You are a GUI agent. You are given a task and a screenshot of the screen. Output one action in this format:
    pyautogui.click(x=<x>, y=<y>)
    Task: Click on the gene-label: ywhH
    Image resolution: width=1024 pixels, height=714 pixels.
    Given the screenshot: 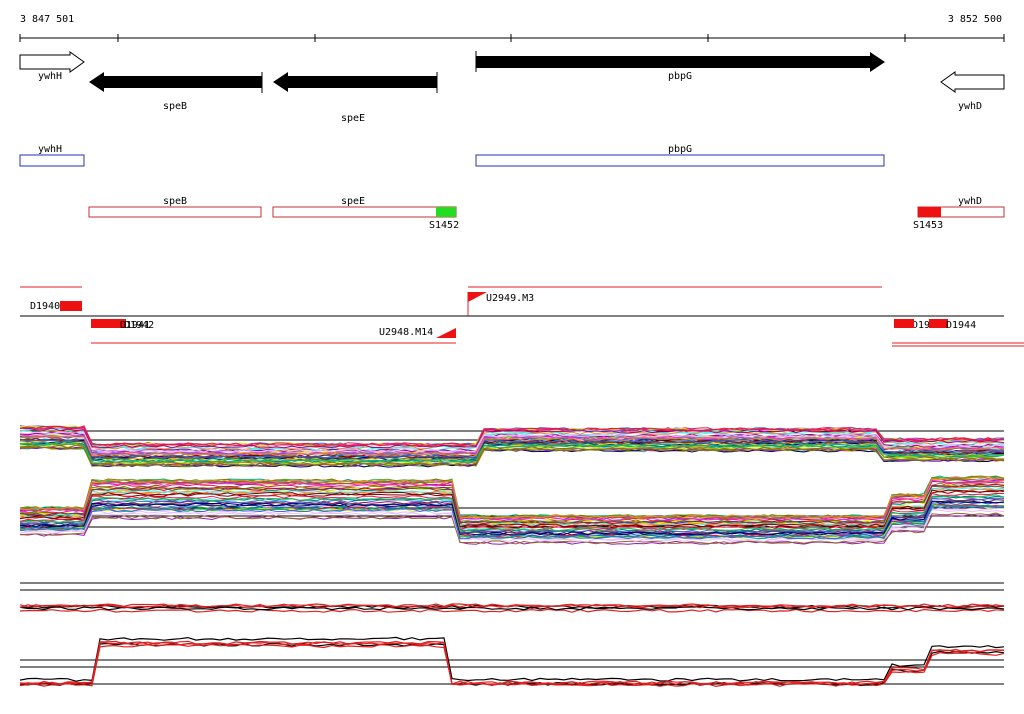 What is the action you would take?
    pyautogui.click(x=50, y=76)
    